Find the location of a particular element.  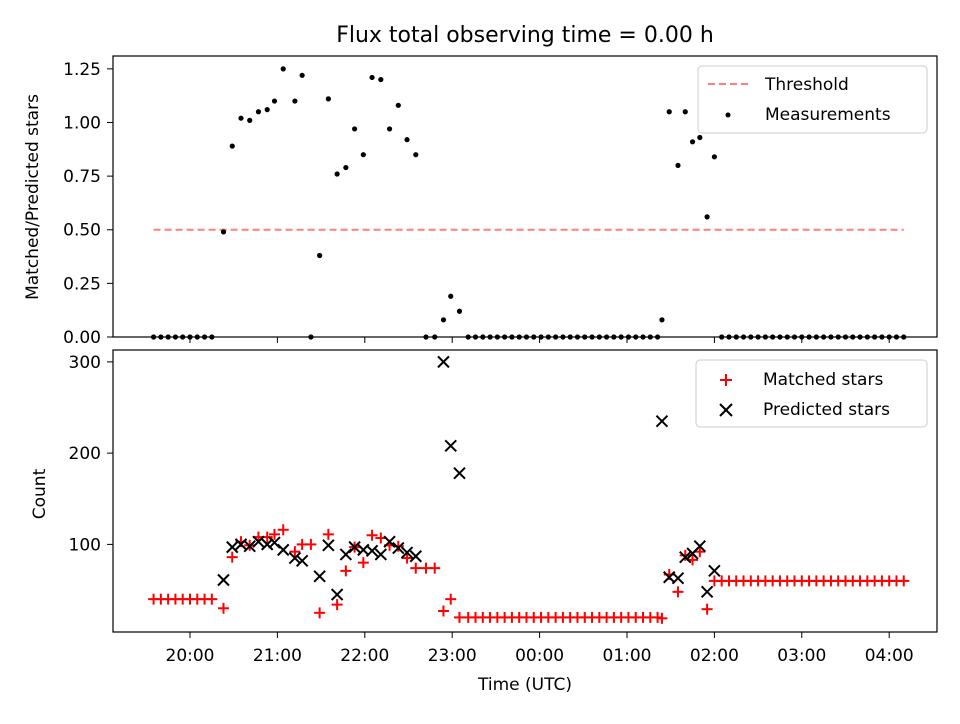

predicted-legend-swatch is located at coordinates (726, 410).